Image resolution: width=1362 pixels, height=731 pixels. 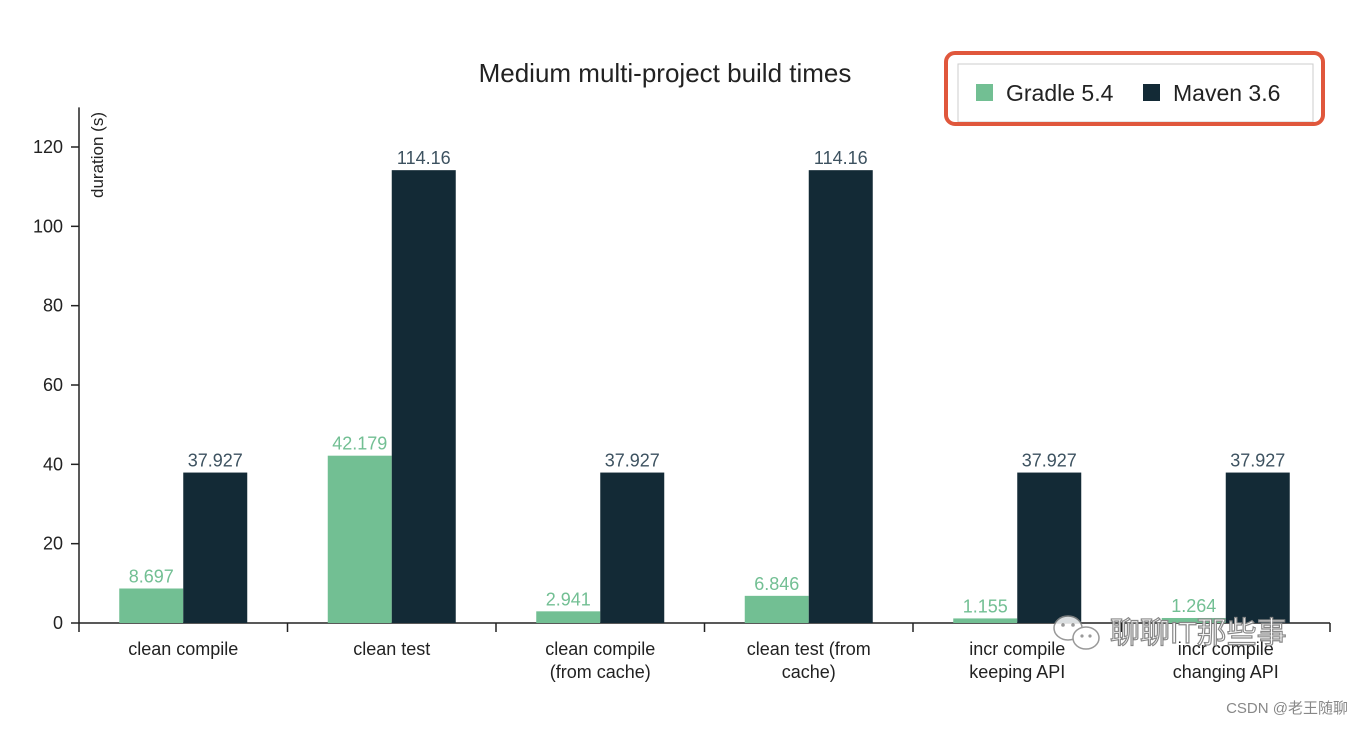 I want to click on legend: Gradle 5.4 Maven 3.6, so click(x=1134, y=88).